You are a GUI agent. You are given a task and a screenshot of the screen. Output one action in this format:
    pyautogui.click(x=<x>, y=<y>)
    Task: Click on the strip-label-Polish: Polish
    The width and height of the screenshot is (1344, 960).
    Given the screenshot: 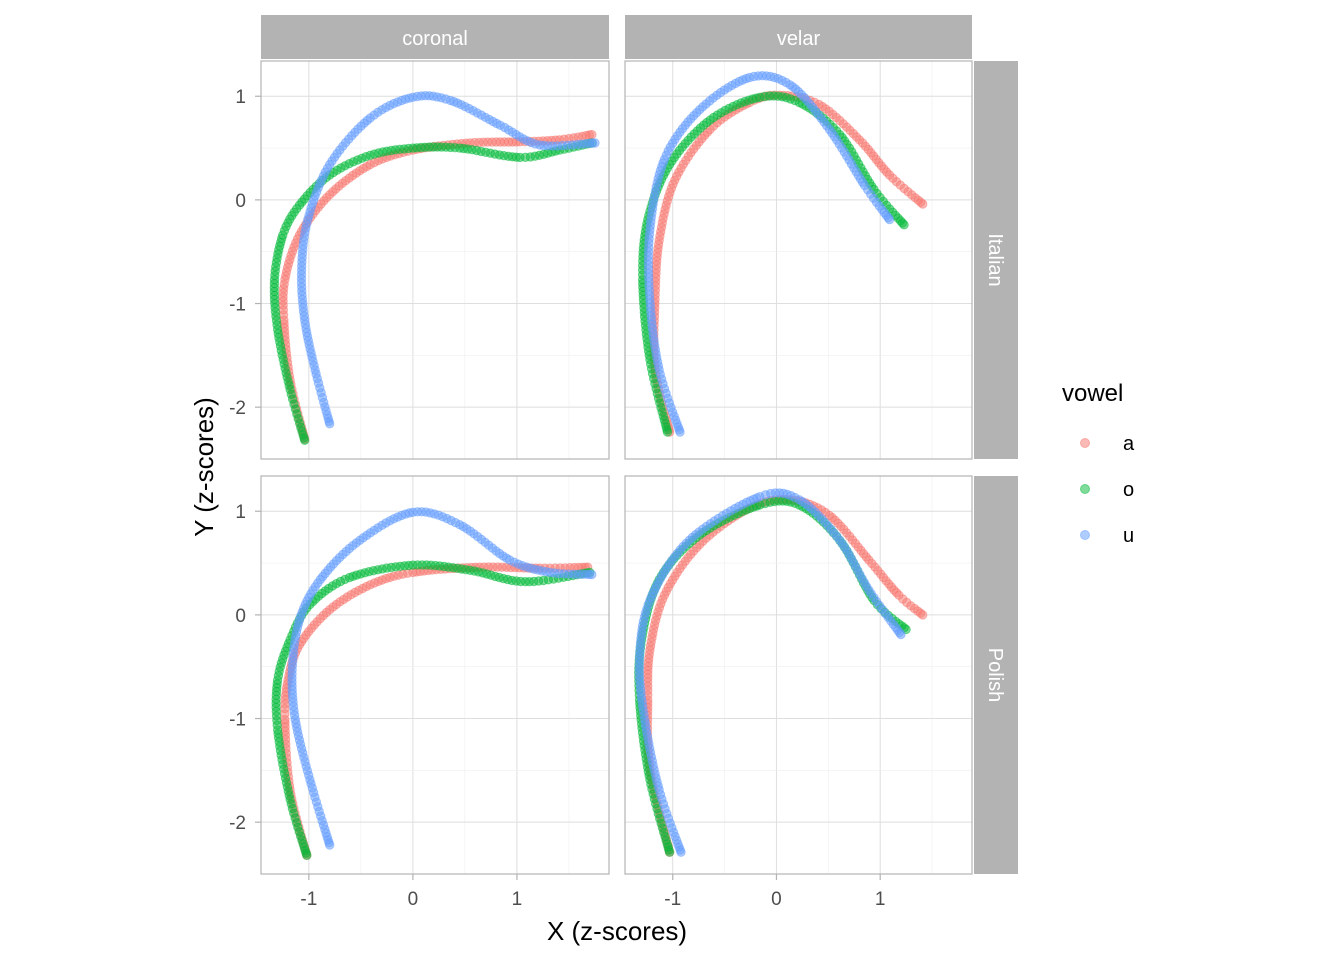 What is the action you would take?
    pyautogui.click(x=995, y=675)
    